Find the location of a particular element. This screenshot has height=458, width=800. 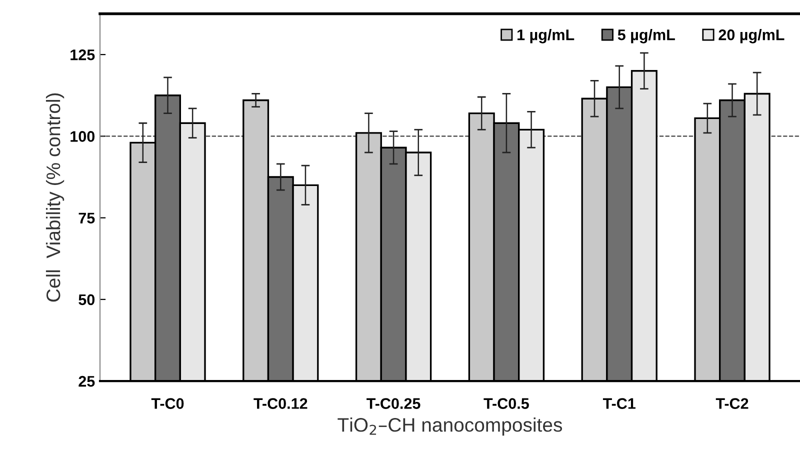

y-tick-label: 50 is located at coordinates (86, 300).